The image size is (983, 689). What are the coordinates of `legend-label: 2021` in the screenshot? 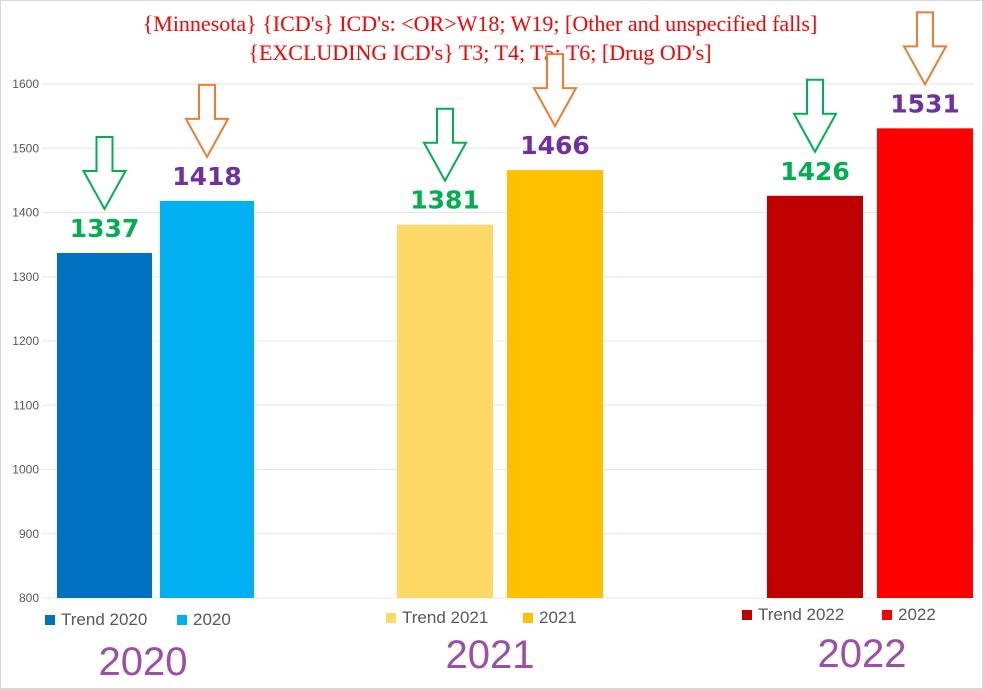 It's located at (558, 617).